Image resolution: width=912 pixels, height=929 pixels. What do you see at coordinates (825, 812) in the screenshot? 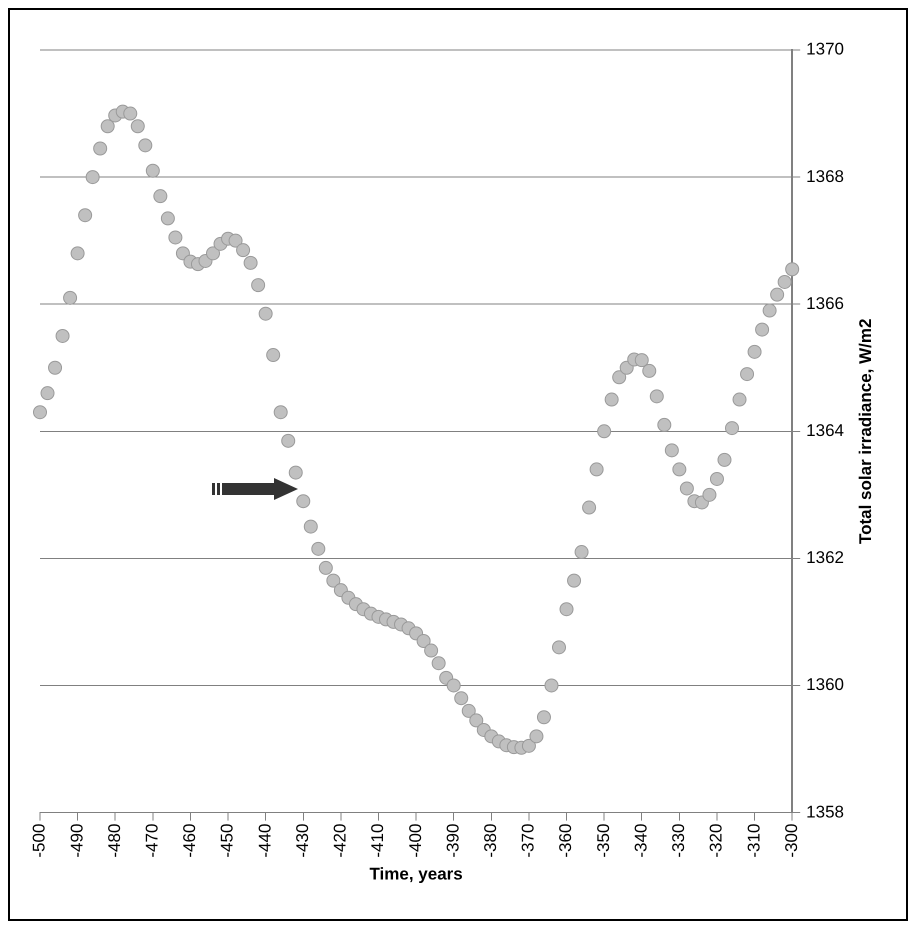
I see `y-tick-label: 1358` at bounding box center [825, 812].